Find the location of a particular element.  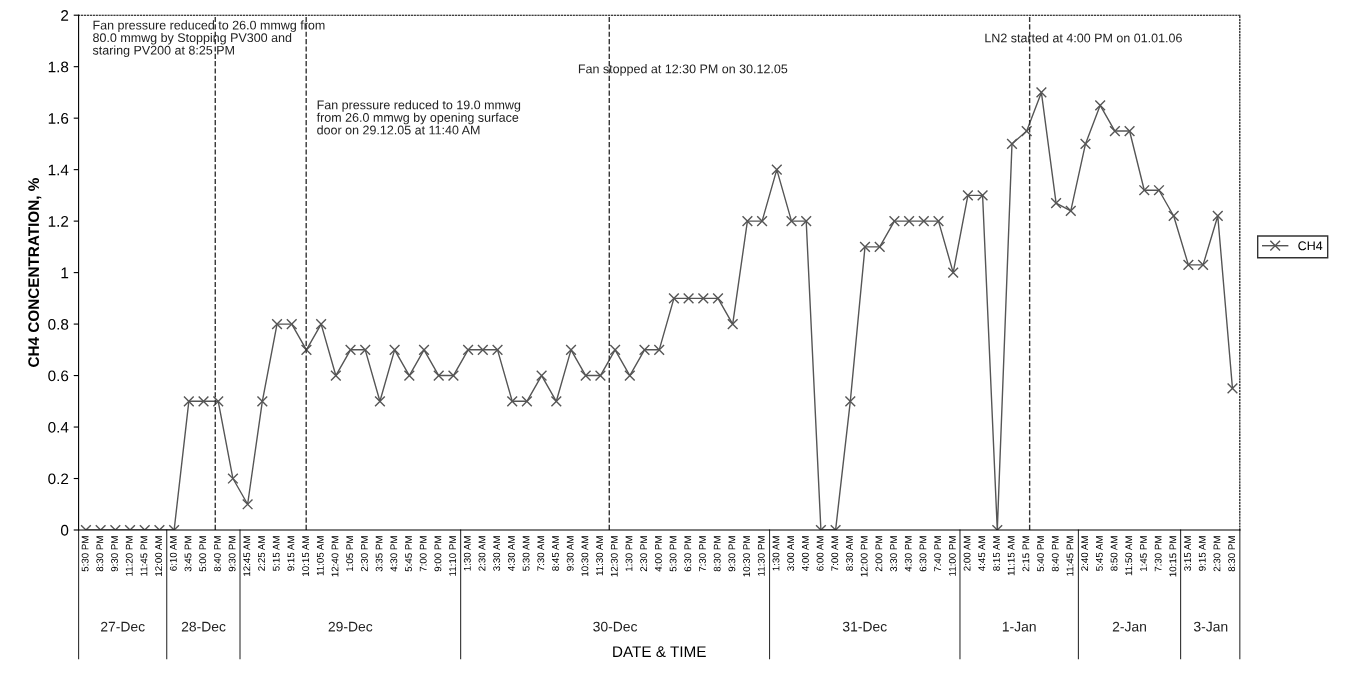

x-tick-label: 3:30 AM is located at coordinates (497, 553).